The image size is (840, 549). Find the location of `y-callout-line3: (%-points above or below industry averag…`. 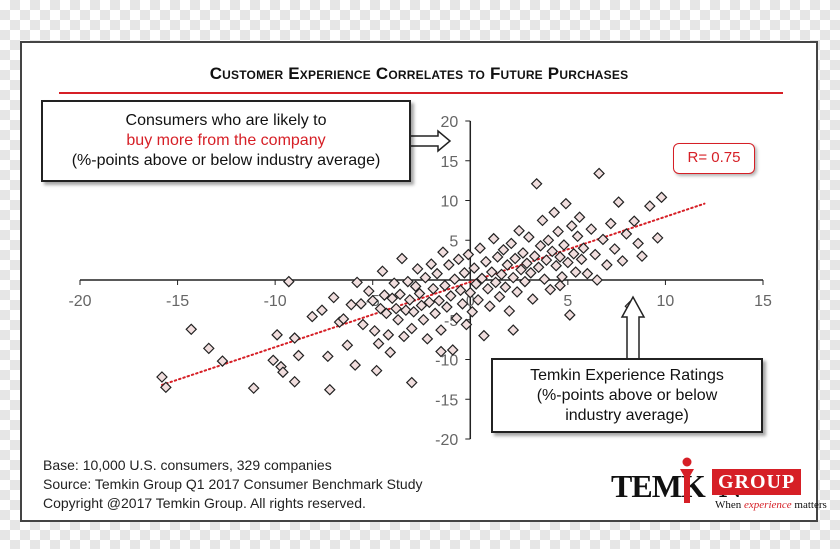

y-callout-line3: (%-points above or below industry averag… is located at coordinates (226, 160).